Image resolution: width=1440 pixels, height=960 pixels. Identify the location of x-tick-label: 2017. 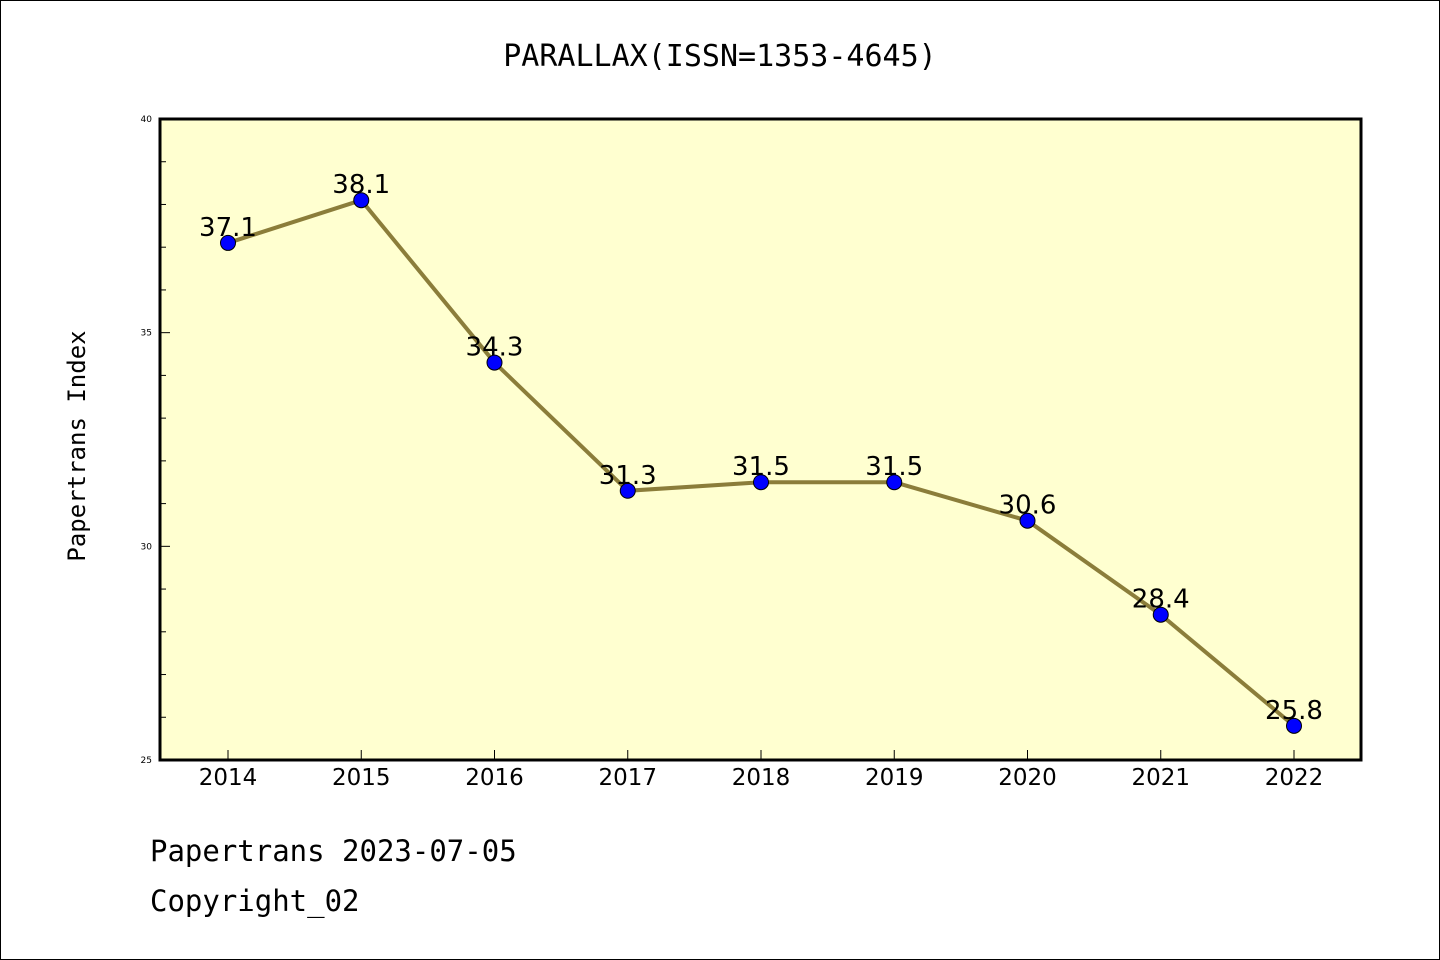
(627, 778).